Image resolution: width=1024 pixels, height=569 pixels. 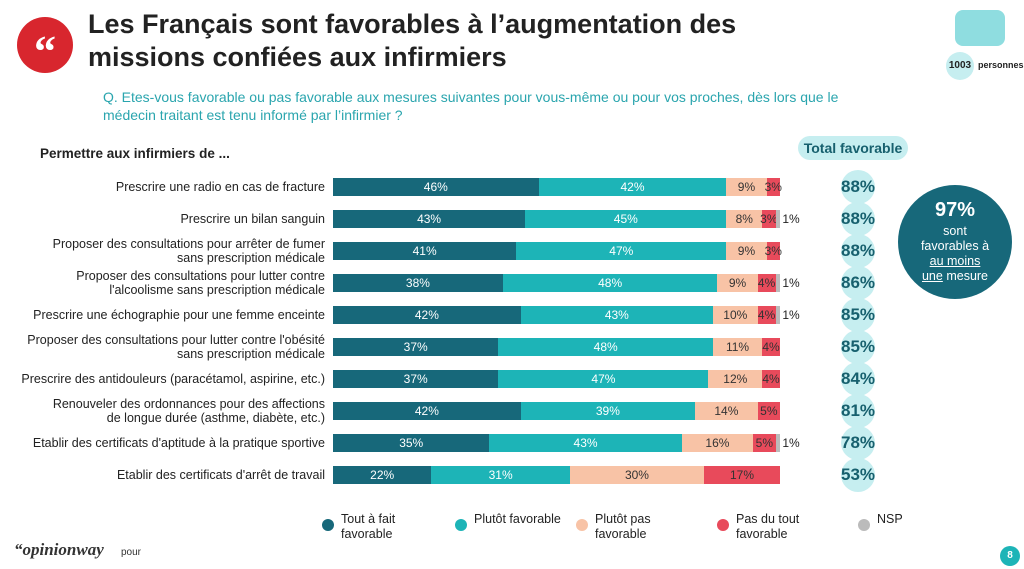 I want to click on total-label: 81%, so click(x=858, y=410).